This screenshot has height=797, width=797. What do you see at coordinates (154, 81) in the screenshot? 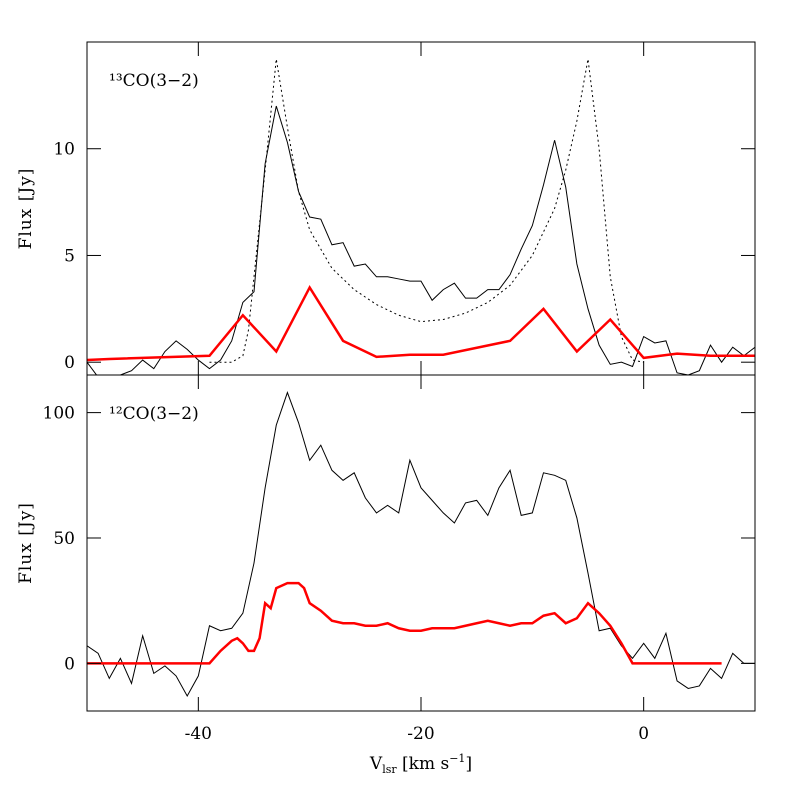
I see `annotation: ¹³CO(3−2)` at bounding box center [154, 81].